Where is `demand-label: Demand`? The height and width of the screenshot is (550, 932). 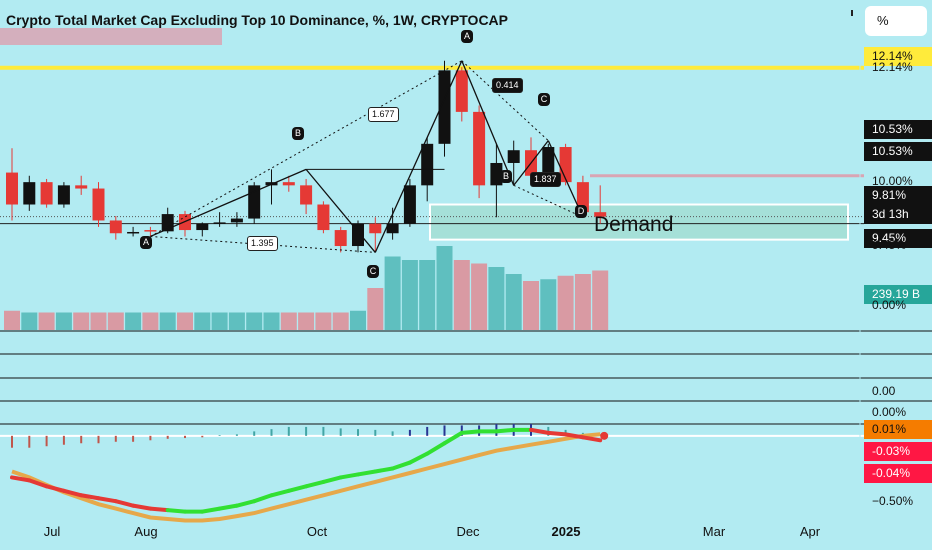 demand-label: Demand is located at coordinates (634, 224).